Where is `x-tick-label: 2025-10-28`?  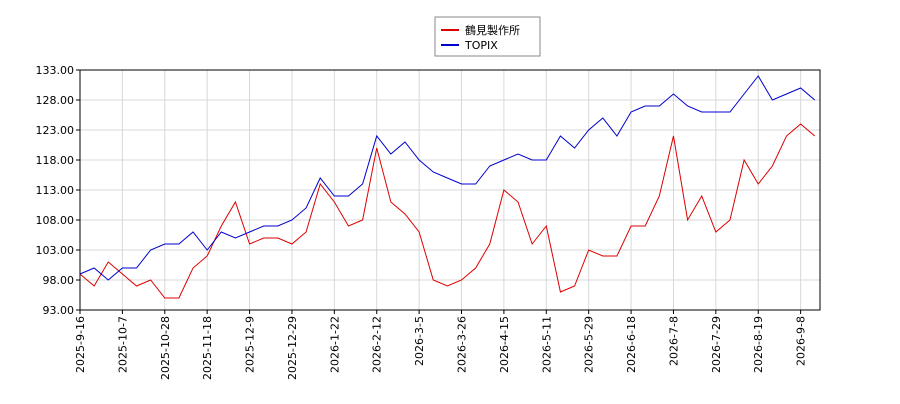
x-tick-label: 2025-10-28 is located at coordinates (165, 348).